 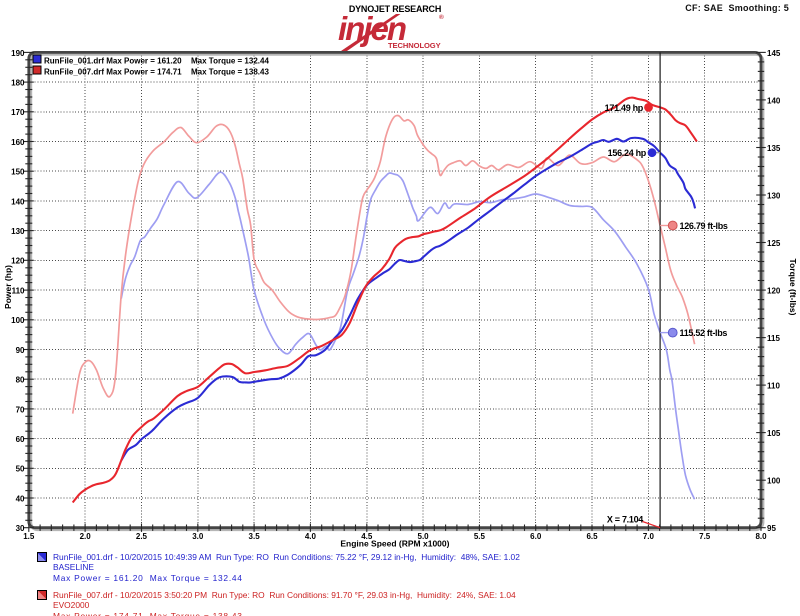 What do you see at coordinates (20, 498) in the screenshot?
I see `svg-text: 40` at bounding box center [20, 498].